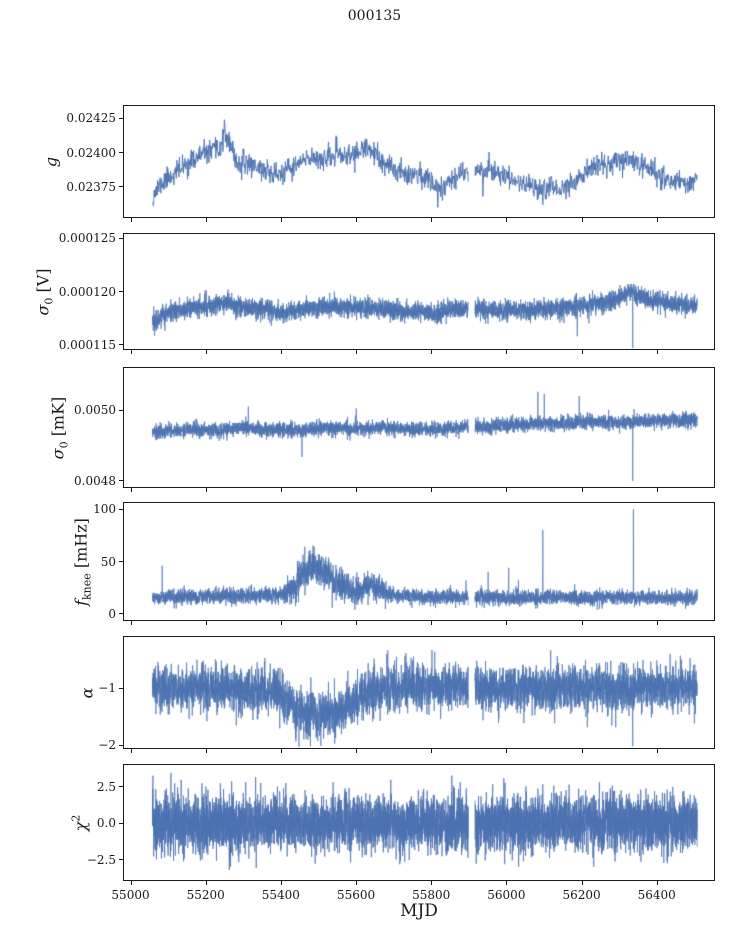  Describe the element at coordinates (506, 895) in the screenshot. I see `x-tick-label: 56000` at that location.